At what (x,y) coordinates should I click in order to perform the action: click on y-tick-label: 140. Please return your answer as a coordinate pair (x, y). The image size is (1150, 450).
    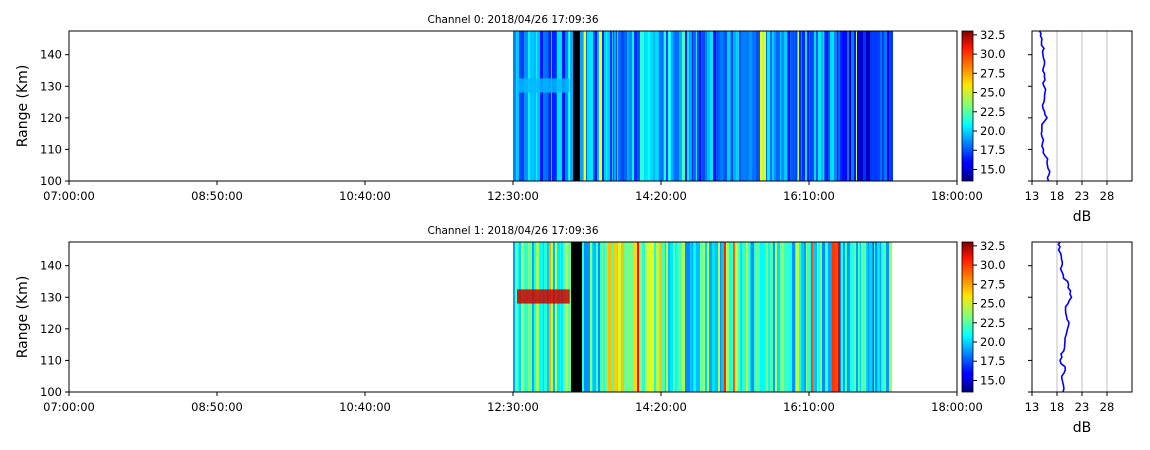
    Looking at the image, I should click on (51, 266).